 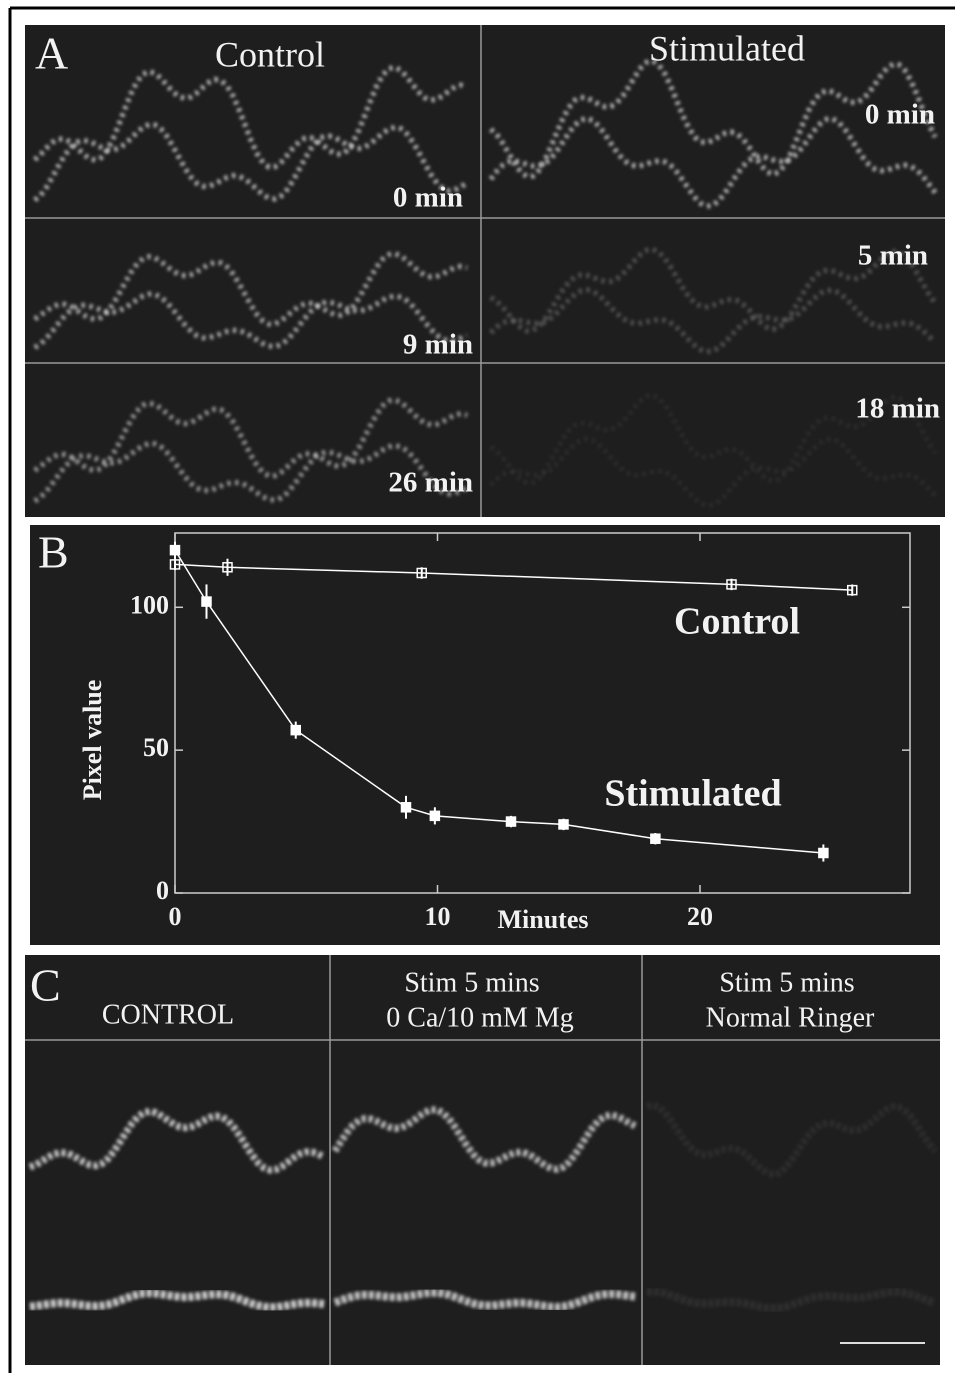 What do you see at coordinates (45, 985) in the screenshot?
I see `panel-label: C` at bounding box center [45, 985].